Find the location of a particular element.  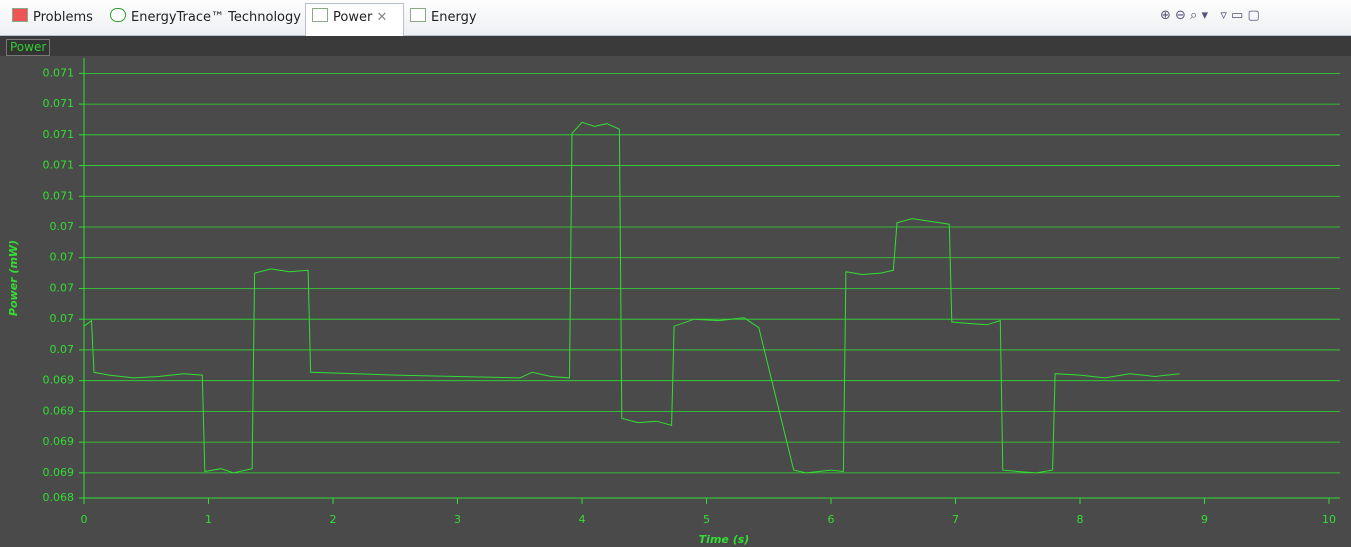

panel-bar is located at coordinates (675, 46).